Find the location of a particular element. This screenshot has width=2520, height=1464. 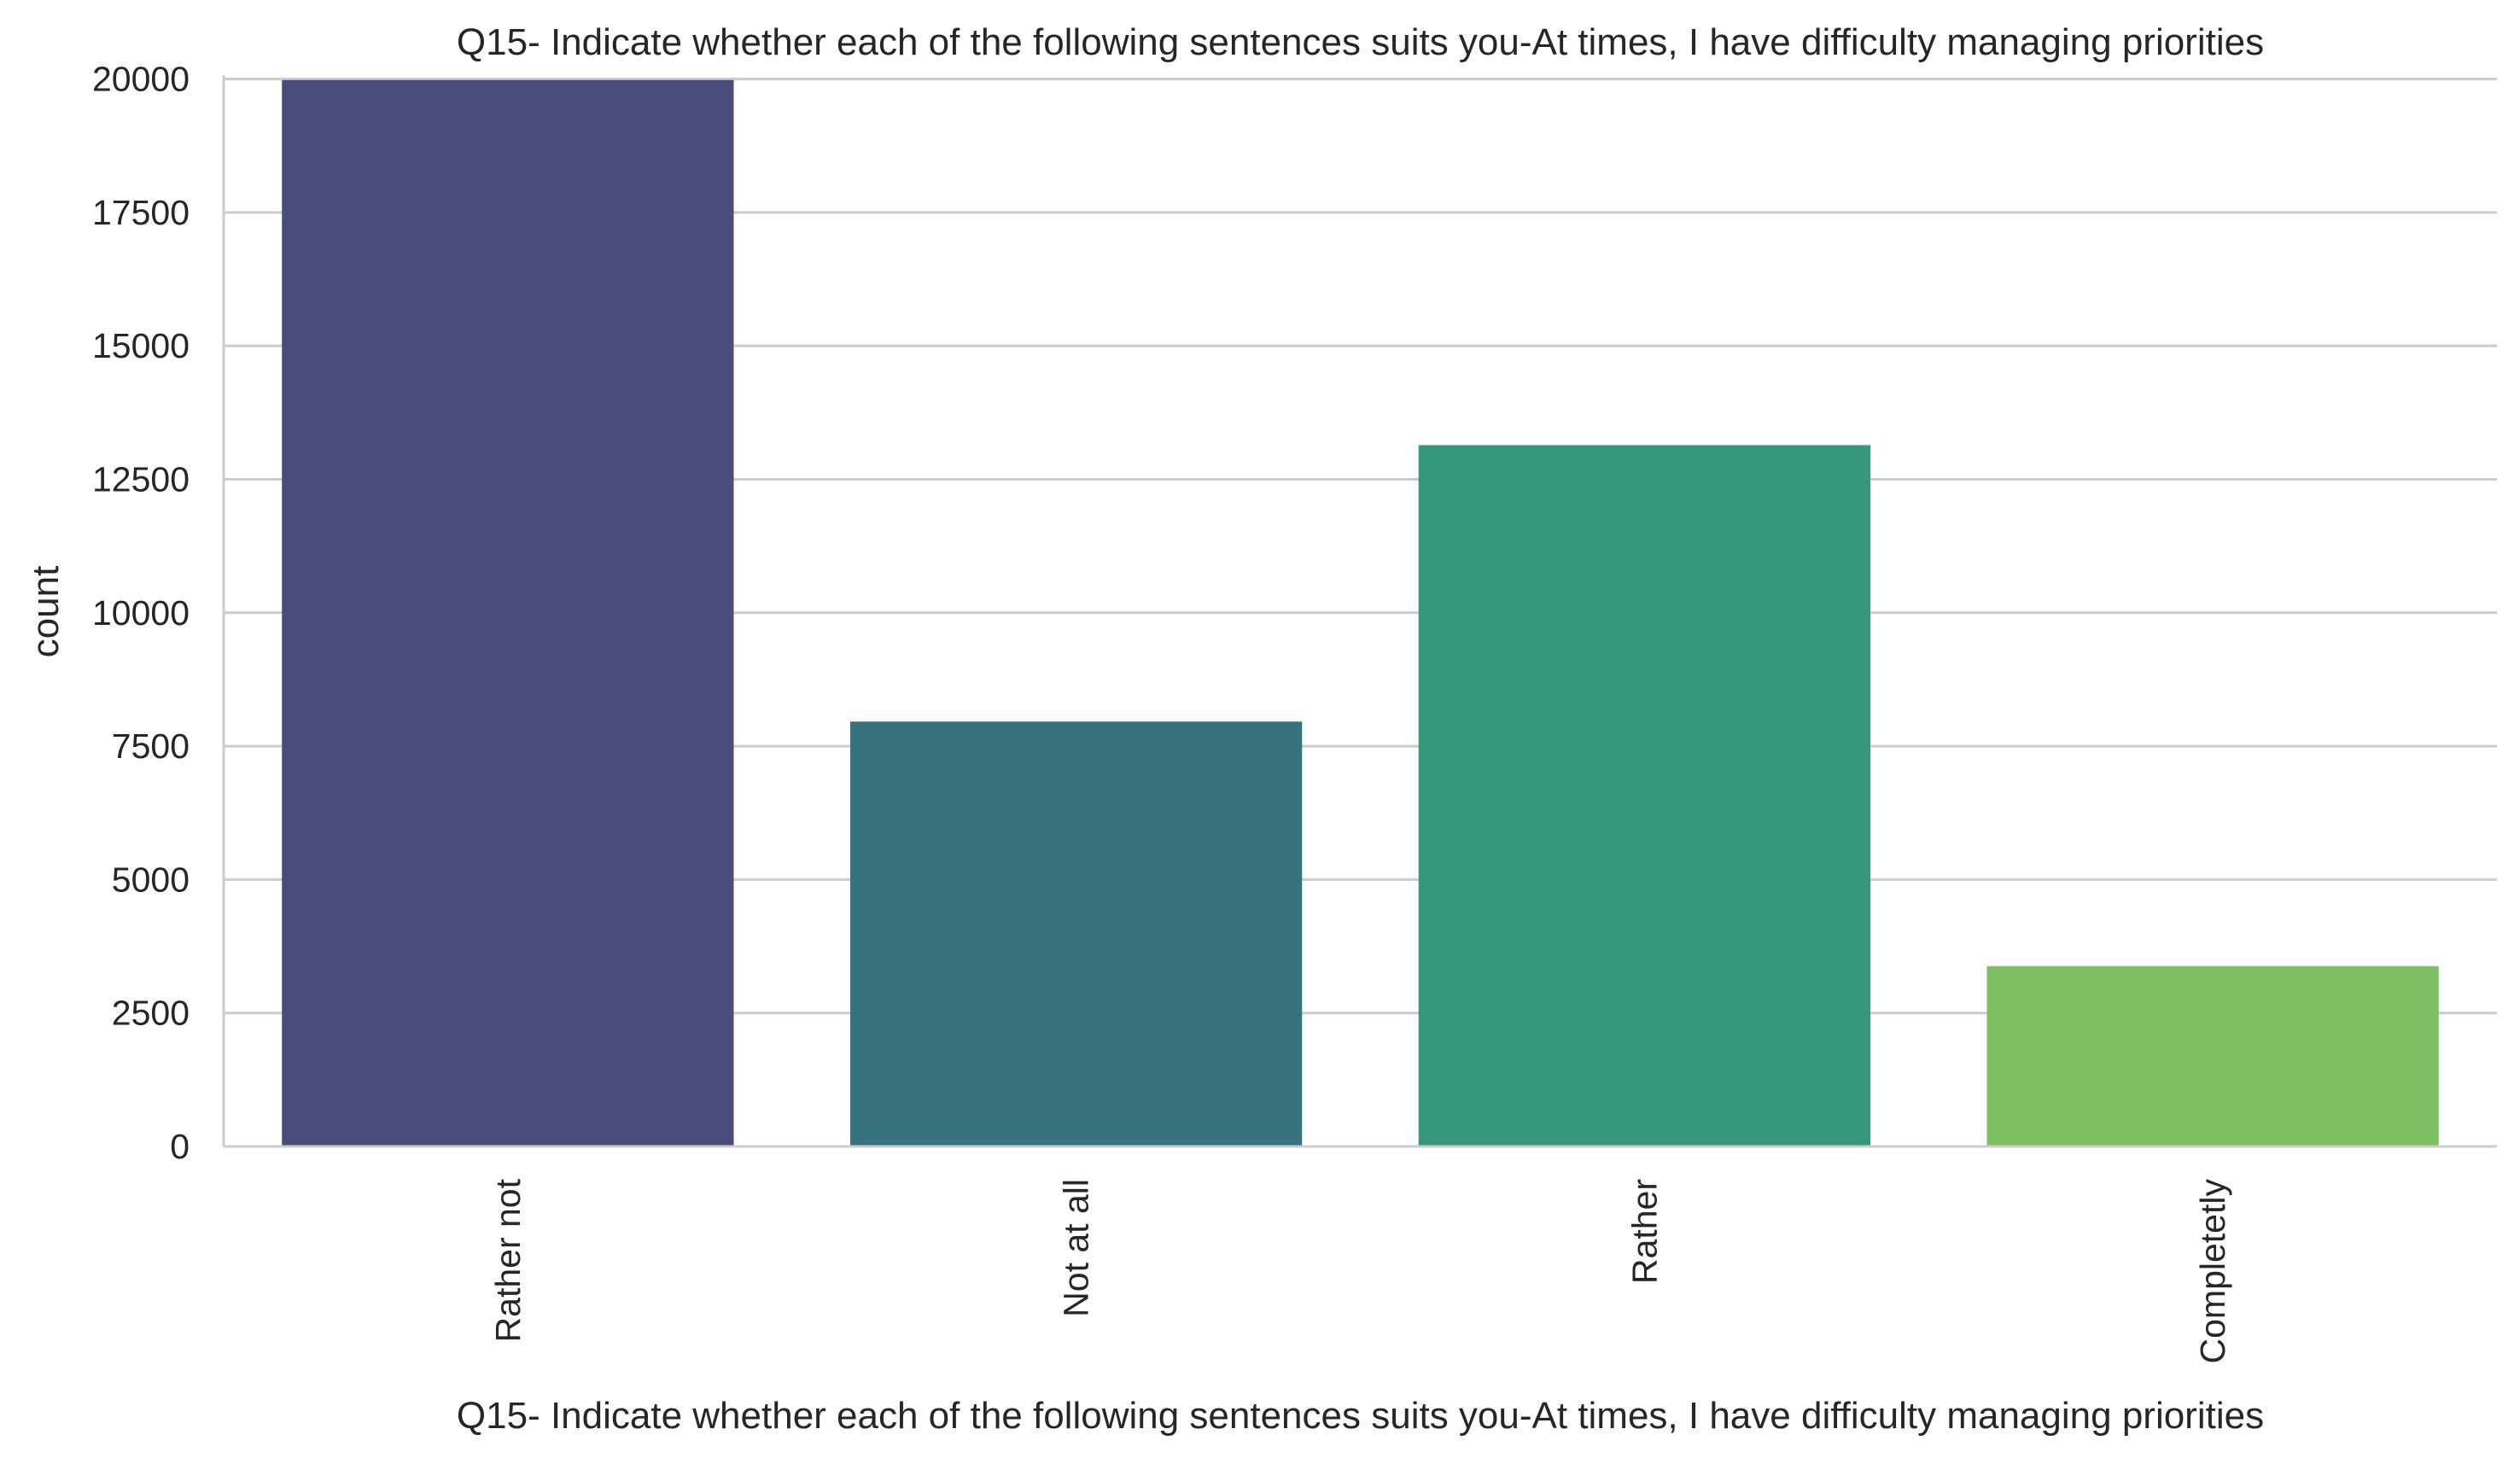

bar-rather-not is located at coordinates (508, 612).